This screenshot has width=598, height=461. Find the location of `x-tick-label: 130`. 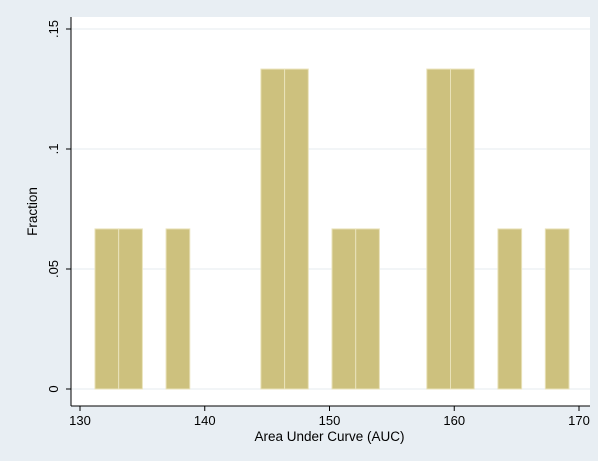

x-tick-label: 130 is located at coordinates (80, 420).